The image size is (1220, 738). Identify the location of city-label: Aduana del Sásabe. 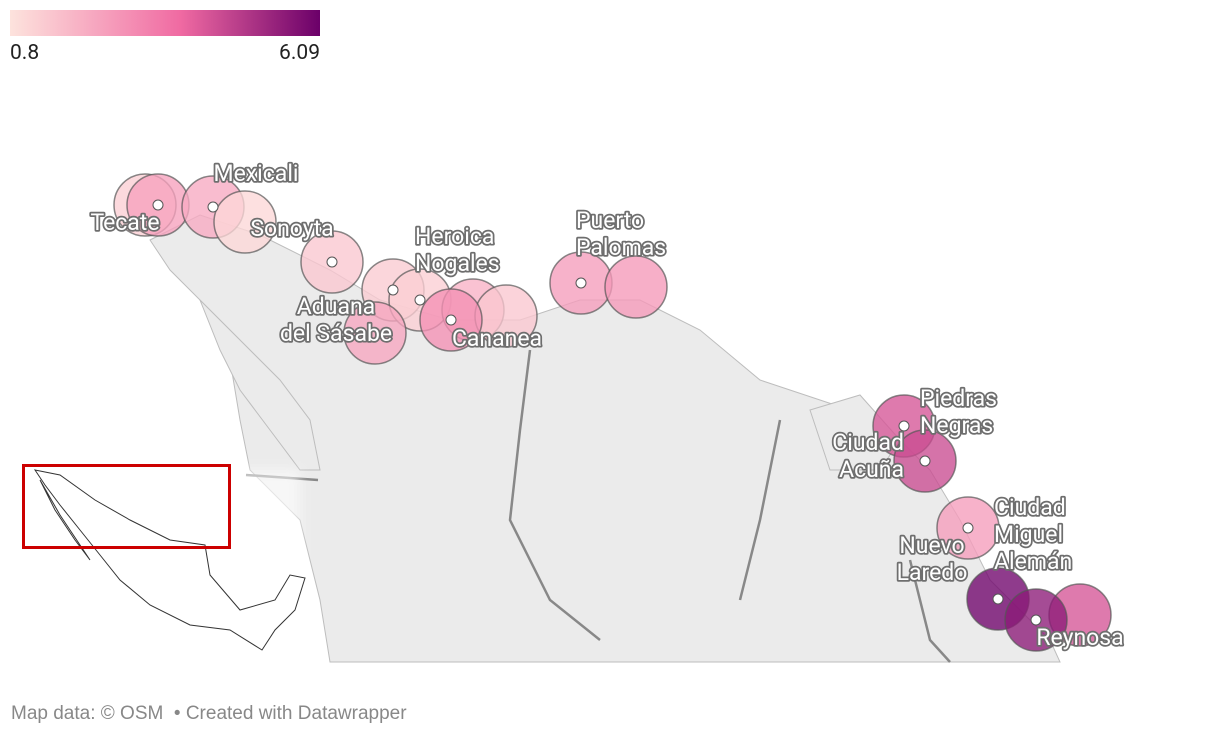
(336, 320).